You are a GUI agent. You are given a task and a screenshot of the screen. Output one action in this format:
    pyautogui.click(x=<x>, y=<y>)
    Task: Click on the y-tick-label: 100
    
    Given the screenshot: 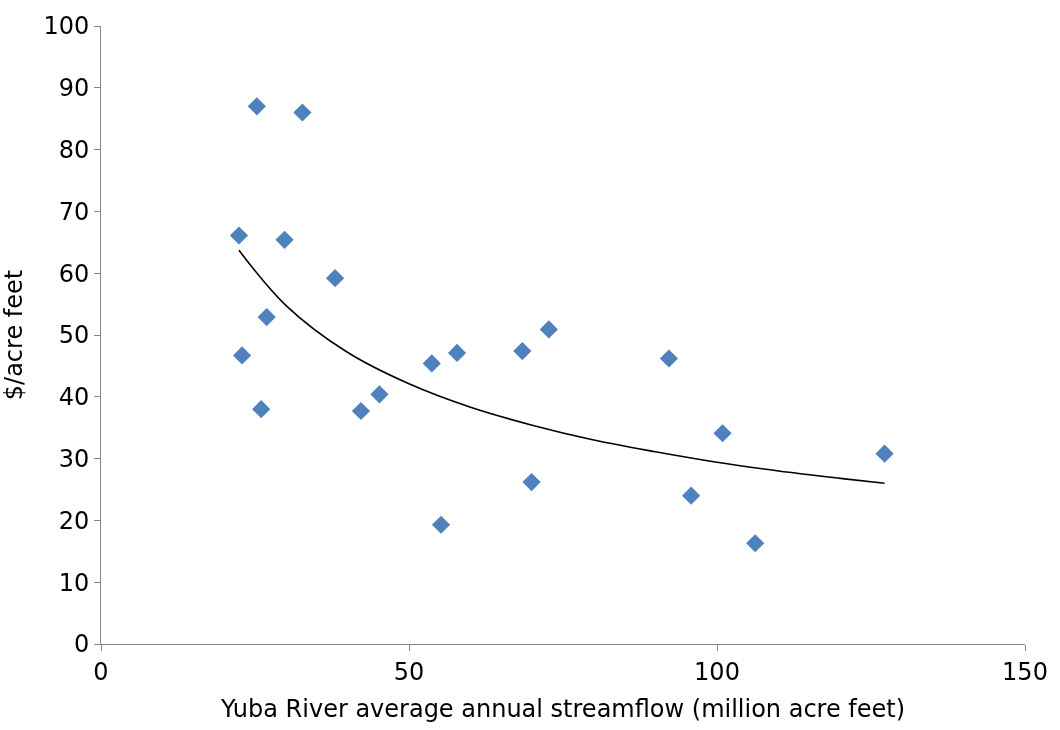 What is the action you would take?
    pyautogui.click(x=66, y=26)
    